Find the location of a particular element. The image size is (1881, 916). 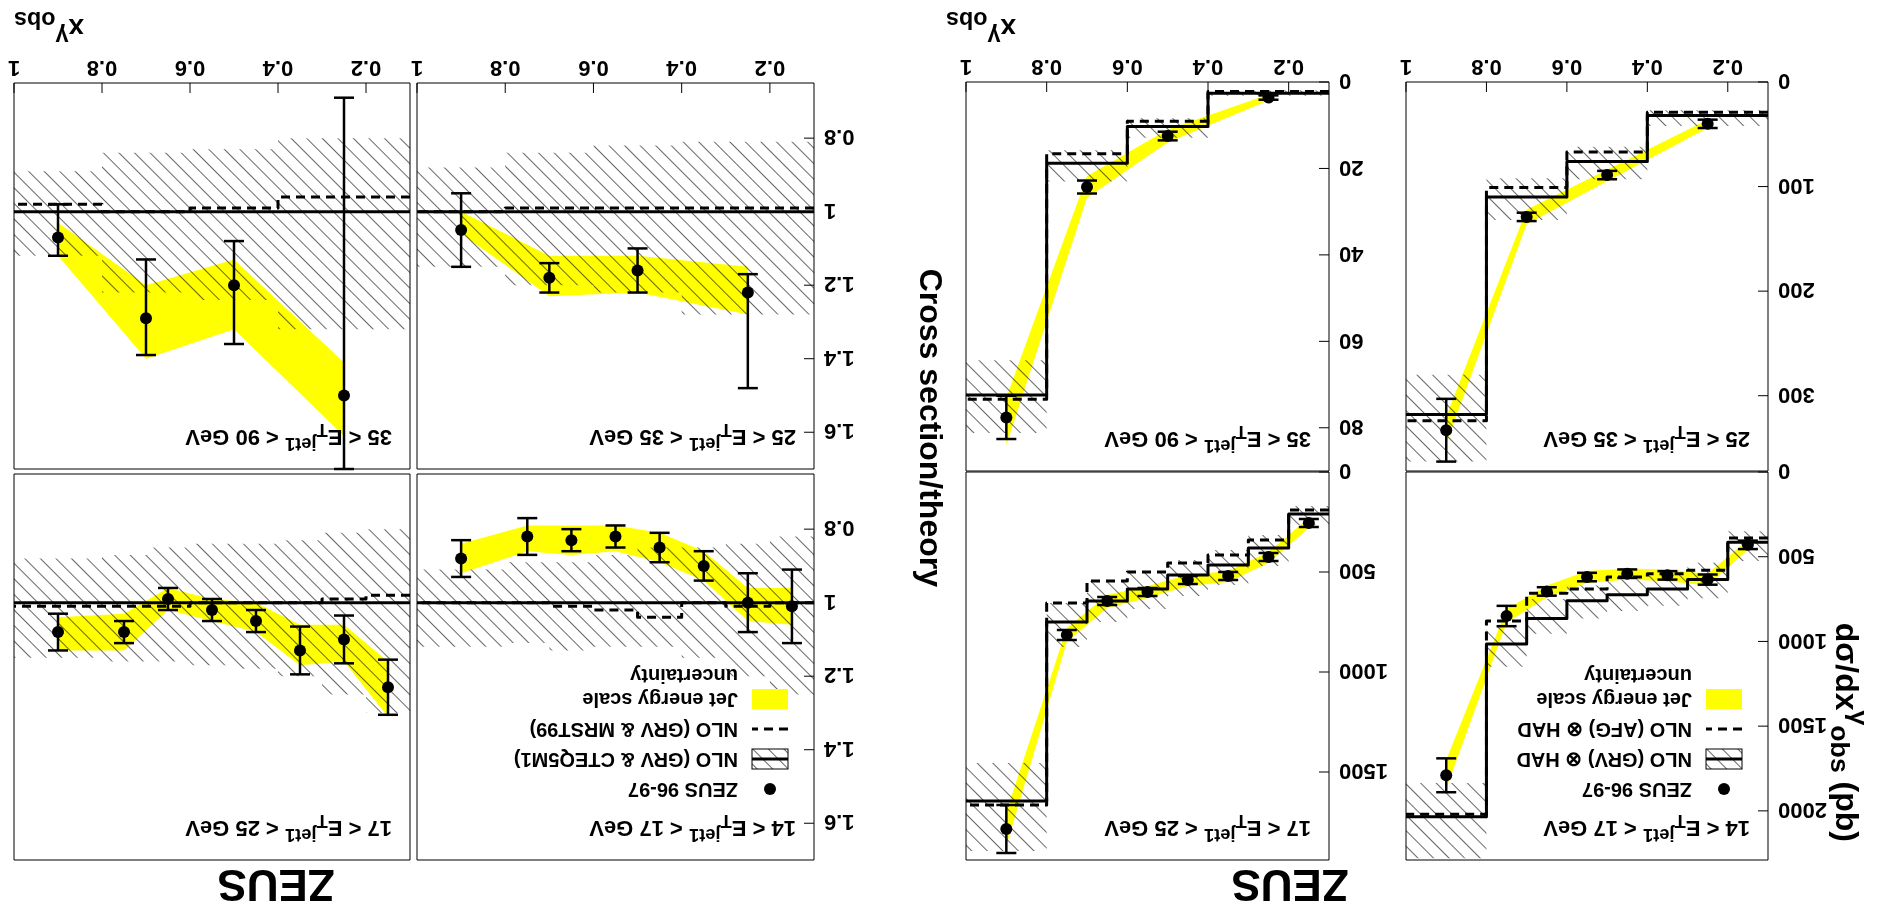

y-tick-label: 80 is located at coordinates (1351, 427).